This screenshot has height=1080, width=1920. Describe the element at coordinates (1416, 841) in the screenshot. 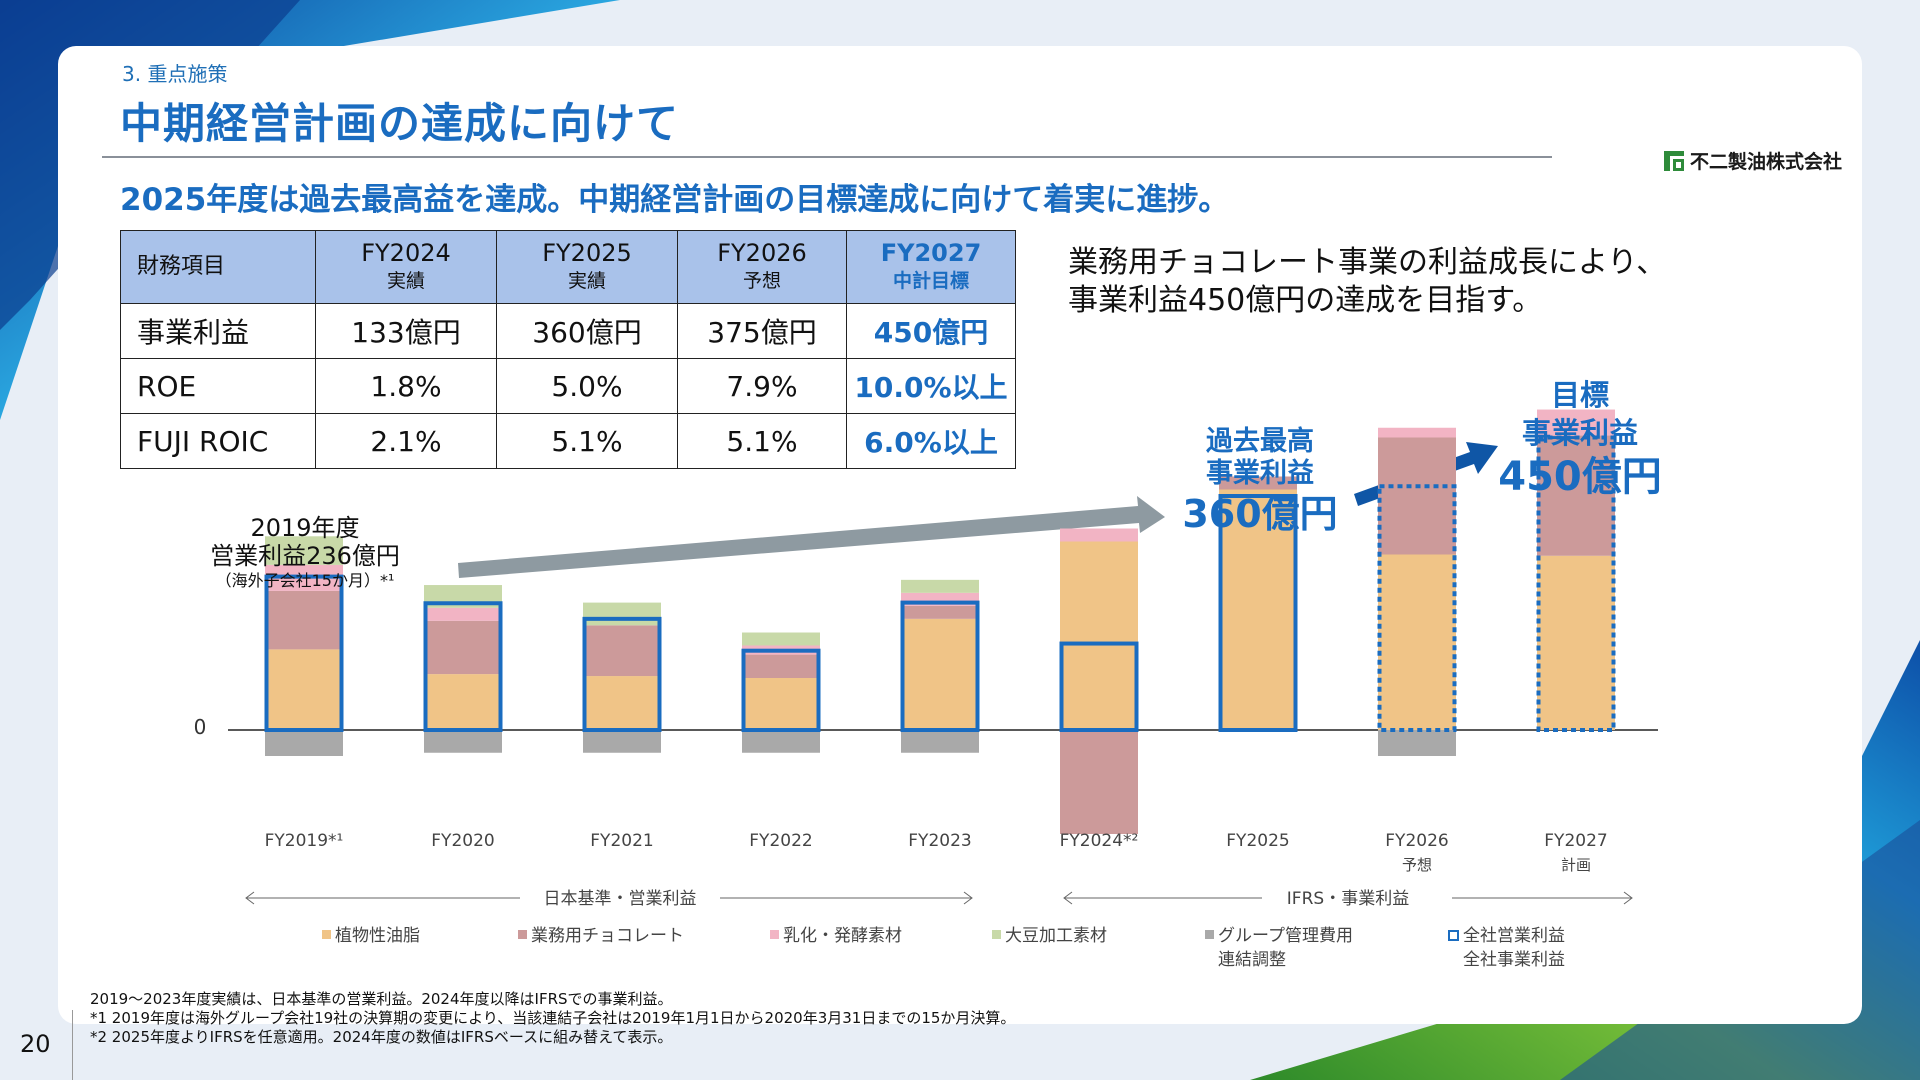

I see `x-tick-label: FY2026` at that location.